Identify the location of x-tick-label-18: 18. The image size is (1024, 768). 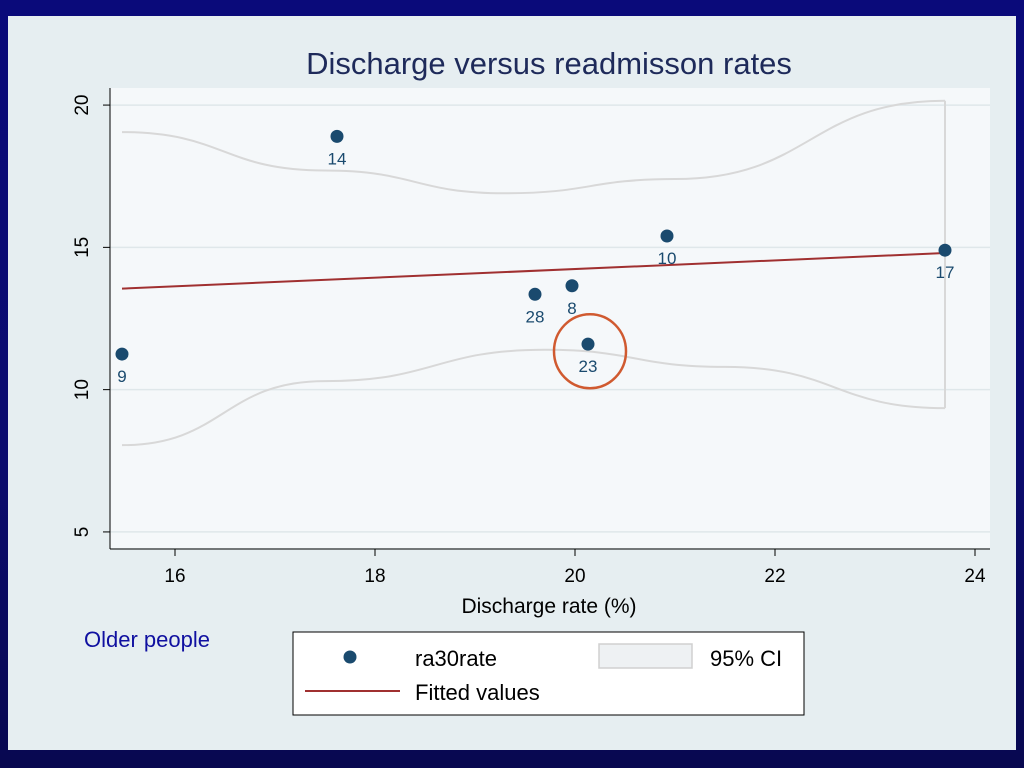
(374, 576).